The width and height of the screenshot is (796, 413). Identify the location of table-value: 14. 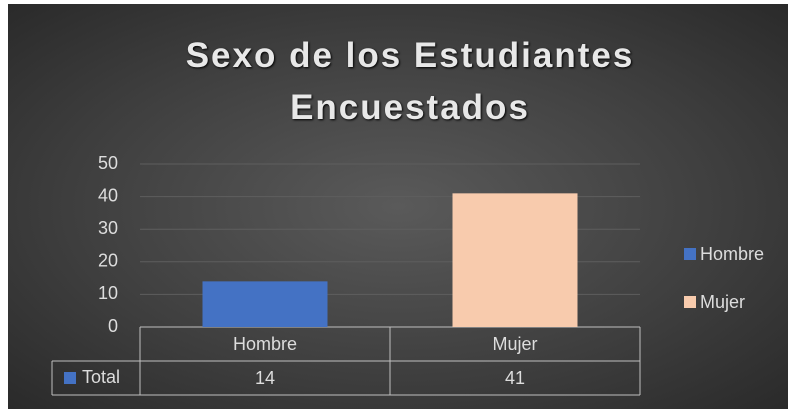
(265, 378).